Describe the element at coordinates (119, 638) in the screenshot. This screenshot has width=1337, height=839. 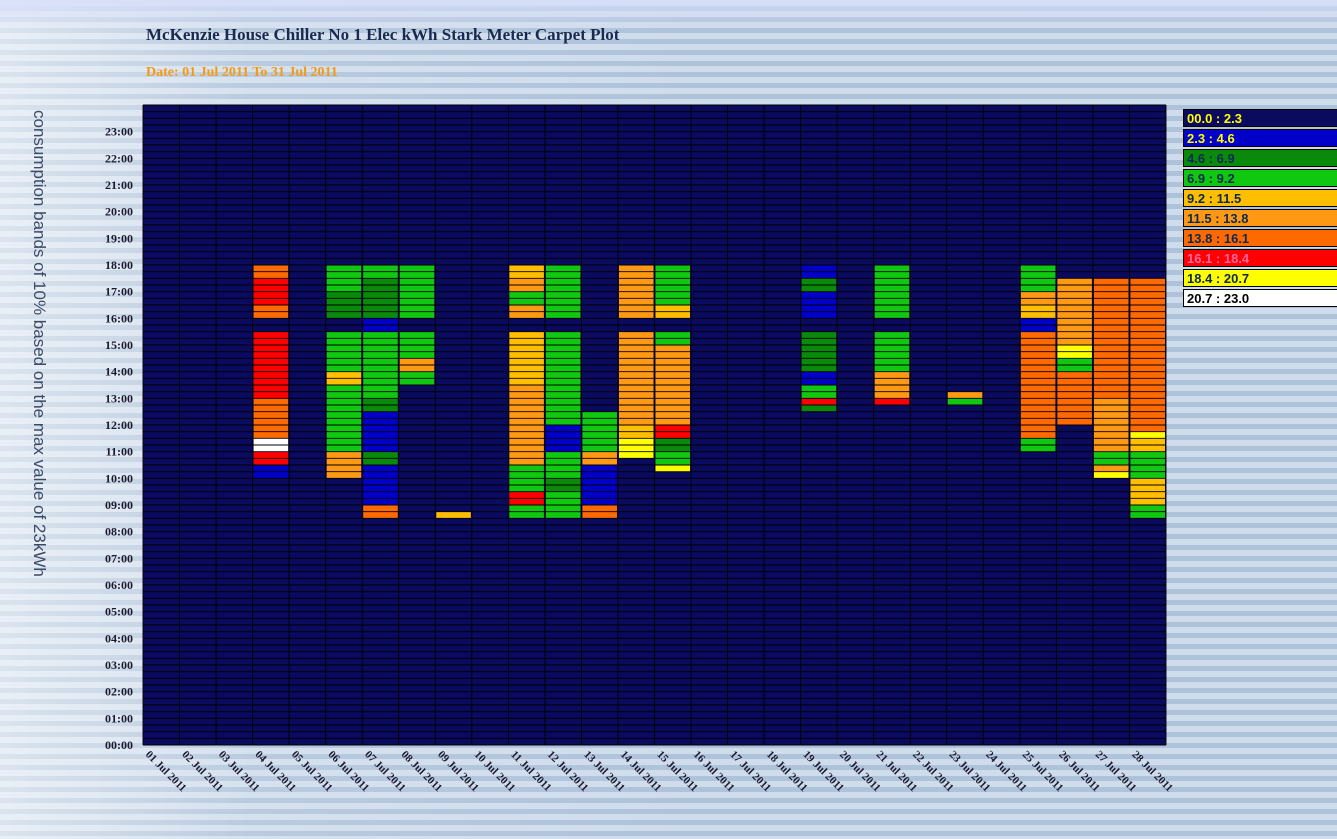
I see `y-tick-label: 04:00` at that location.